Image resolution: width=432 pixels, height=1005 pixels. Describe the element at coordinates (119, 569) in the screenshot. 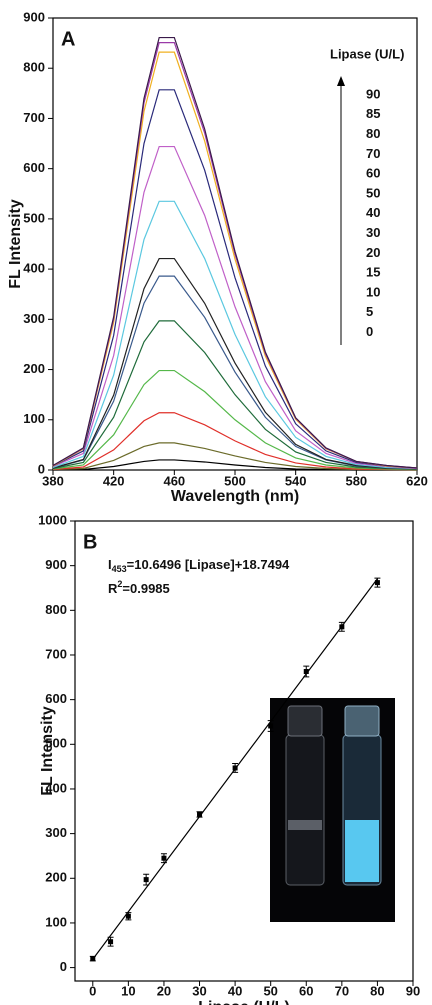

I see `equation-part: 453` at that location.